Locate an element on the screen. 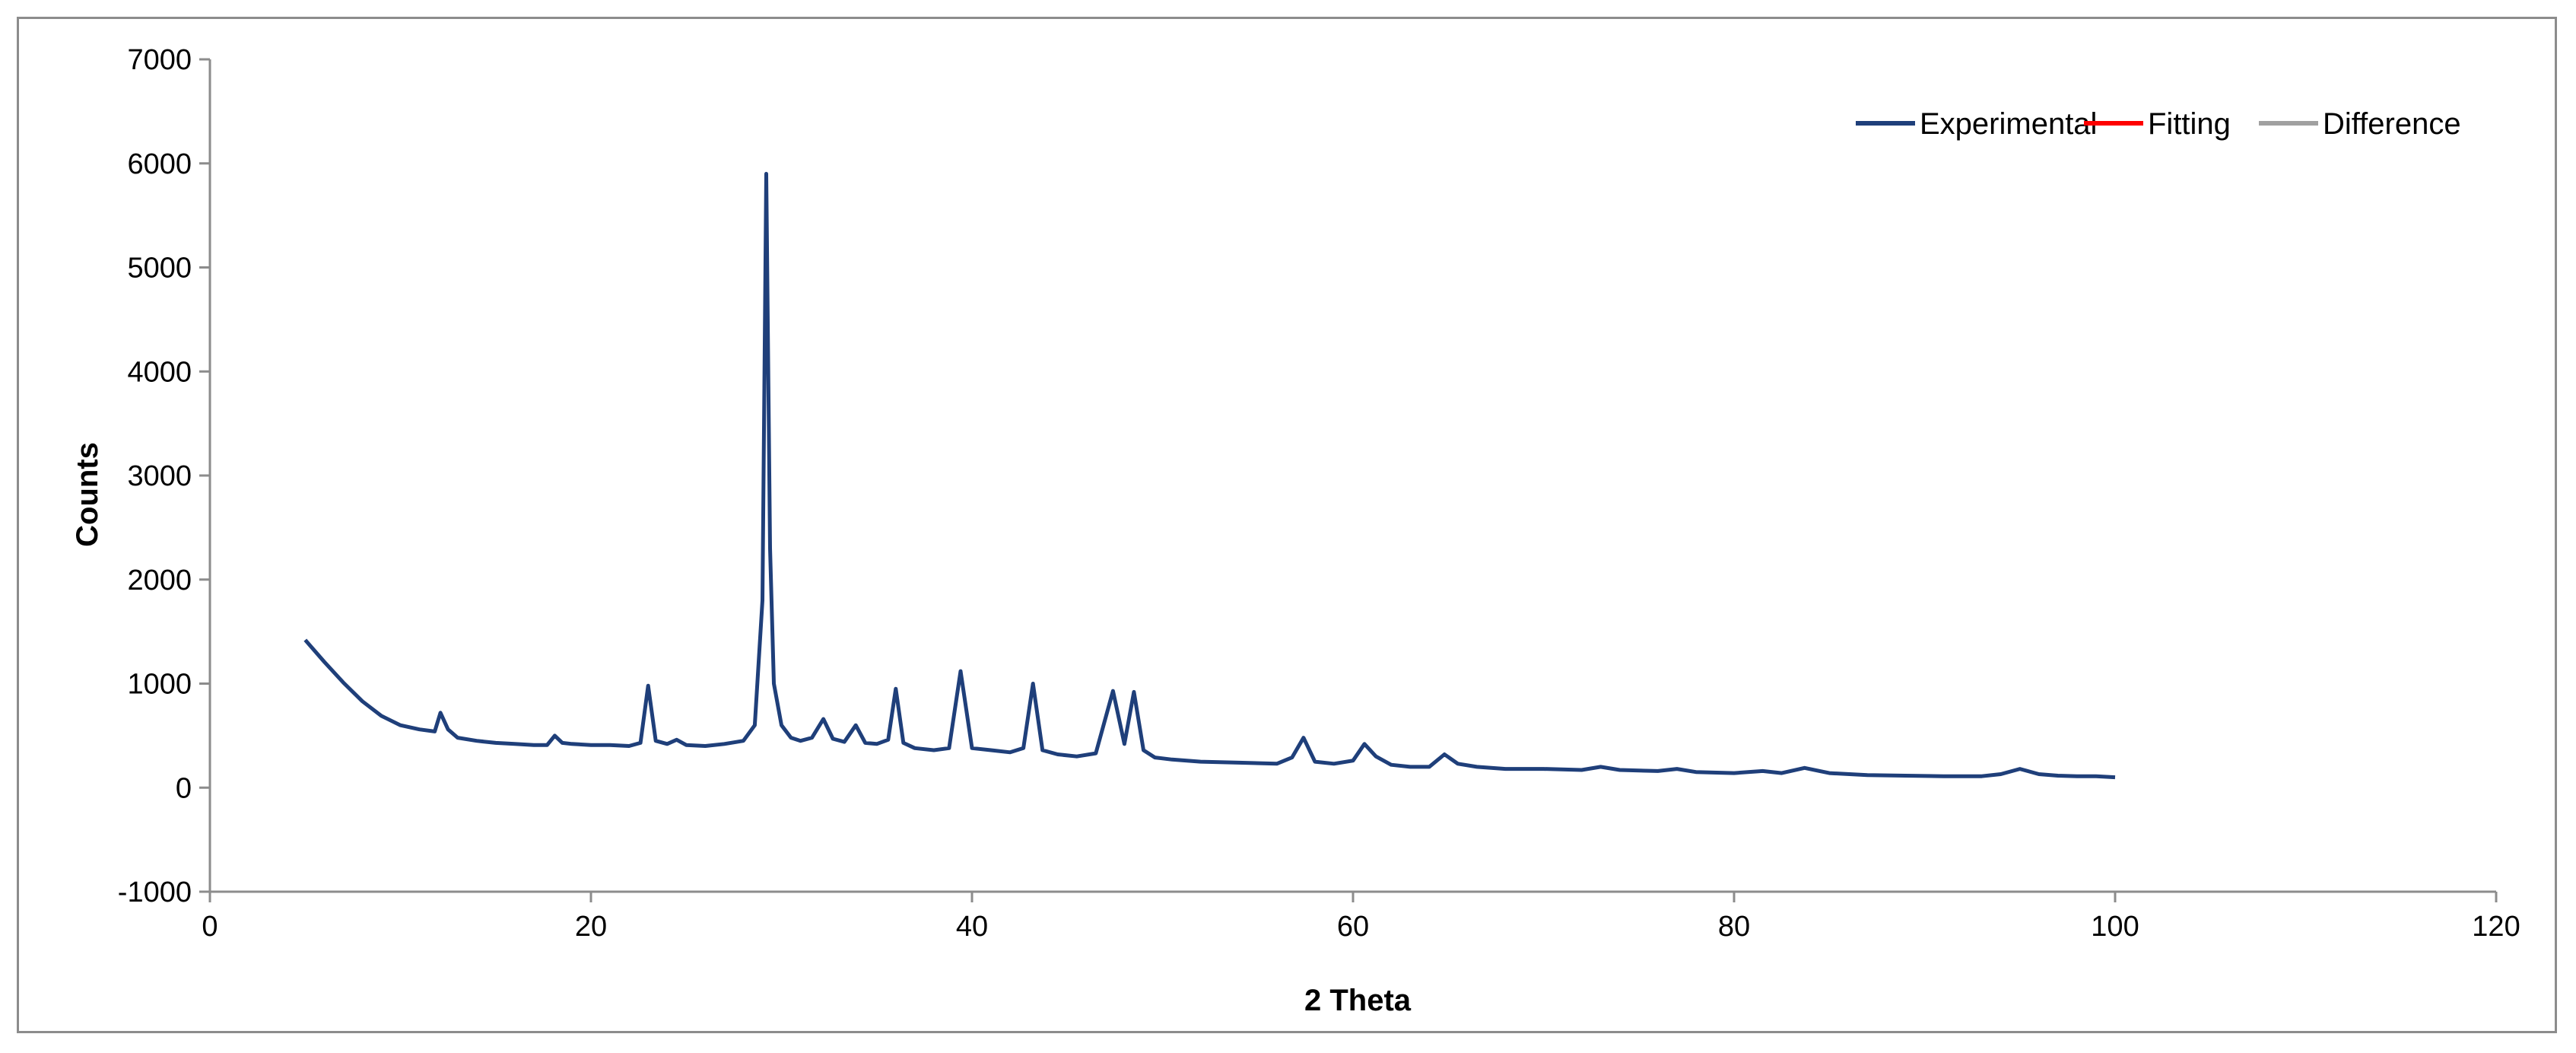 This screenshot has height=1053, width=2576. x-tick-label: 100 is located at coordinates (2115, 927).